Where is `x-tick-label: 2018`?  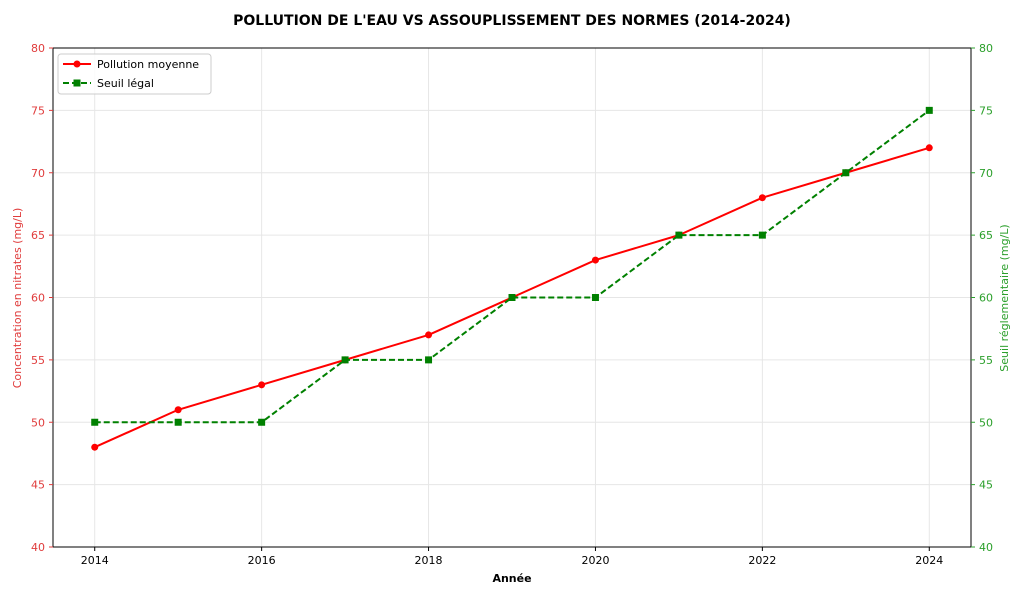 x-tick-label: 2018 is located at coordinates (429, 560).